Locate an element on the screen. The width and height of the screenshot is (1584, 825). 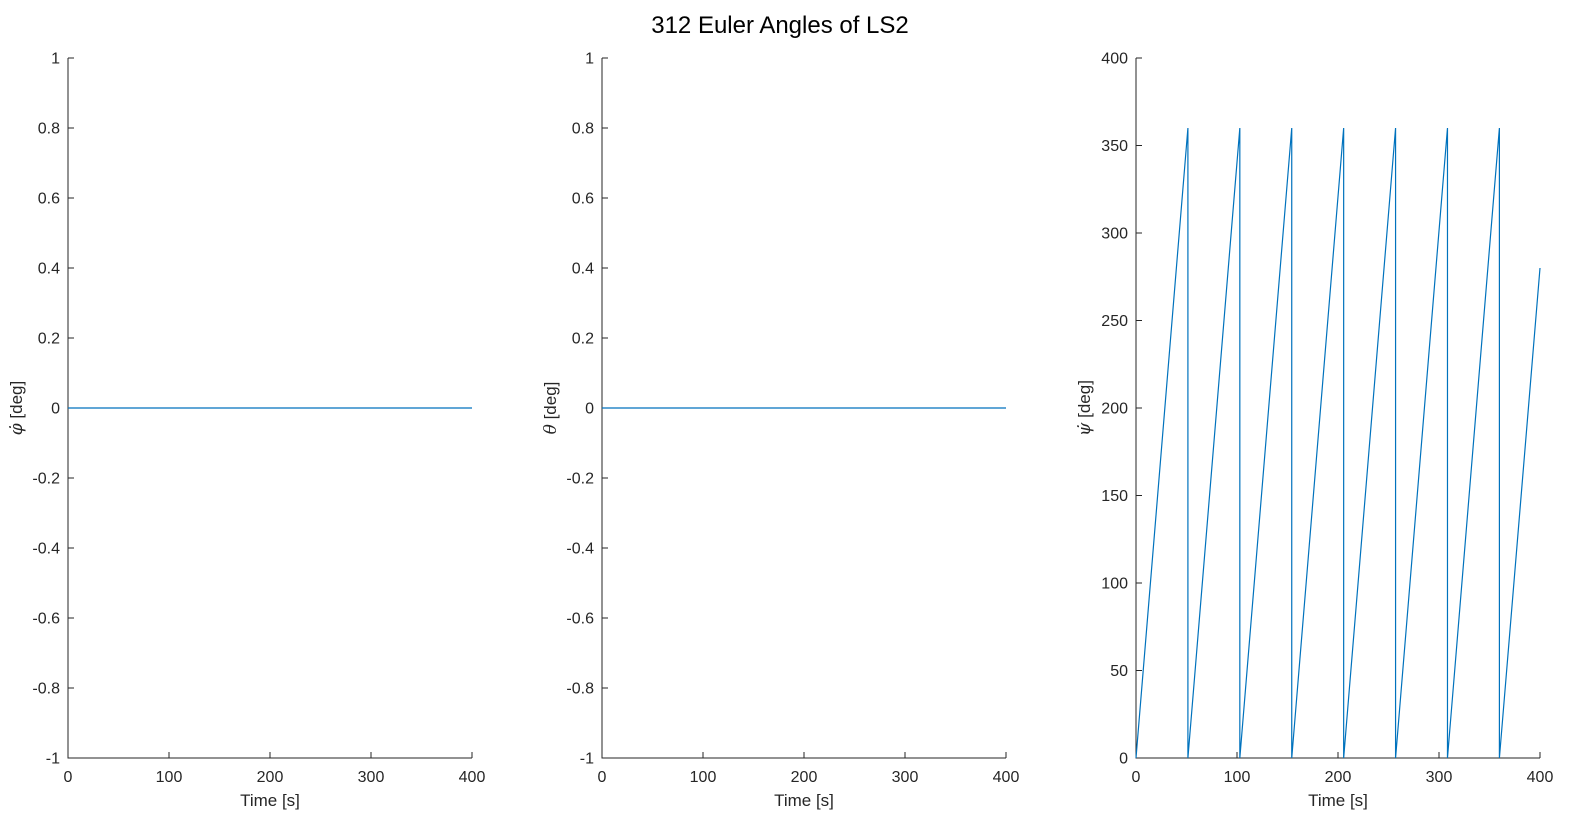
y-axis-symbol: φ̇ is located at coordinates (17, 429).